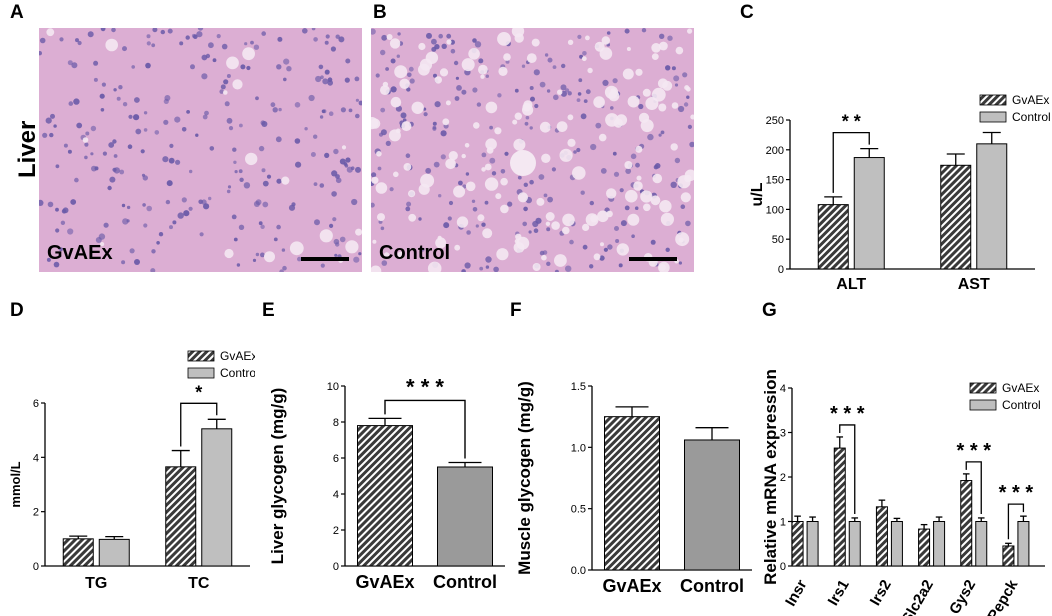 Image resolution: width=1052 pixels, height=616 pixels. Describe the element at coordinates (425, 386) in the screenshot. I see `significance-label: * * *` at that location.